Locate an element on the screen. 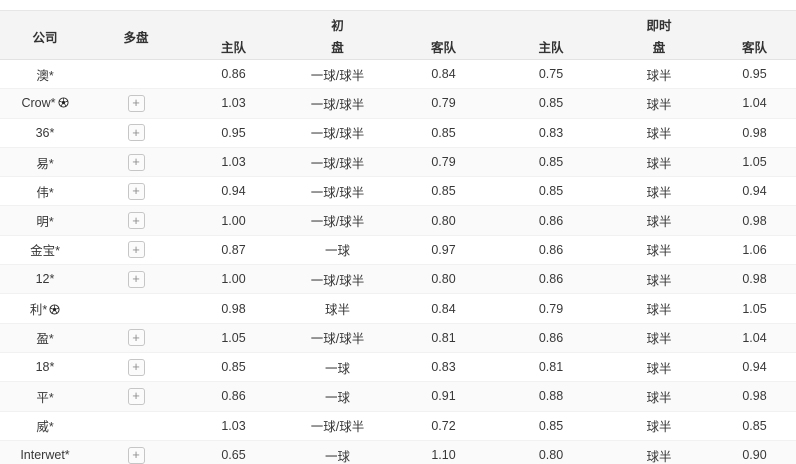 This screenshot has height=464, width=796. initial-away-odds: 0.72 is located at coordinates (443, 426).